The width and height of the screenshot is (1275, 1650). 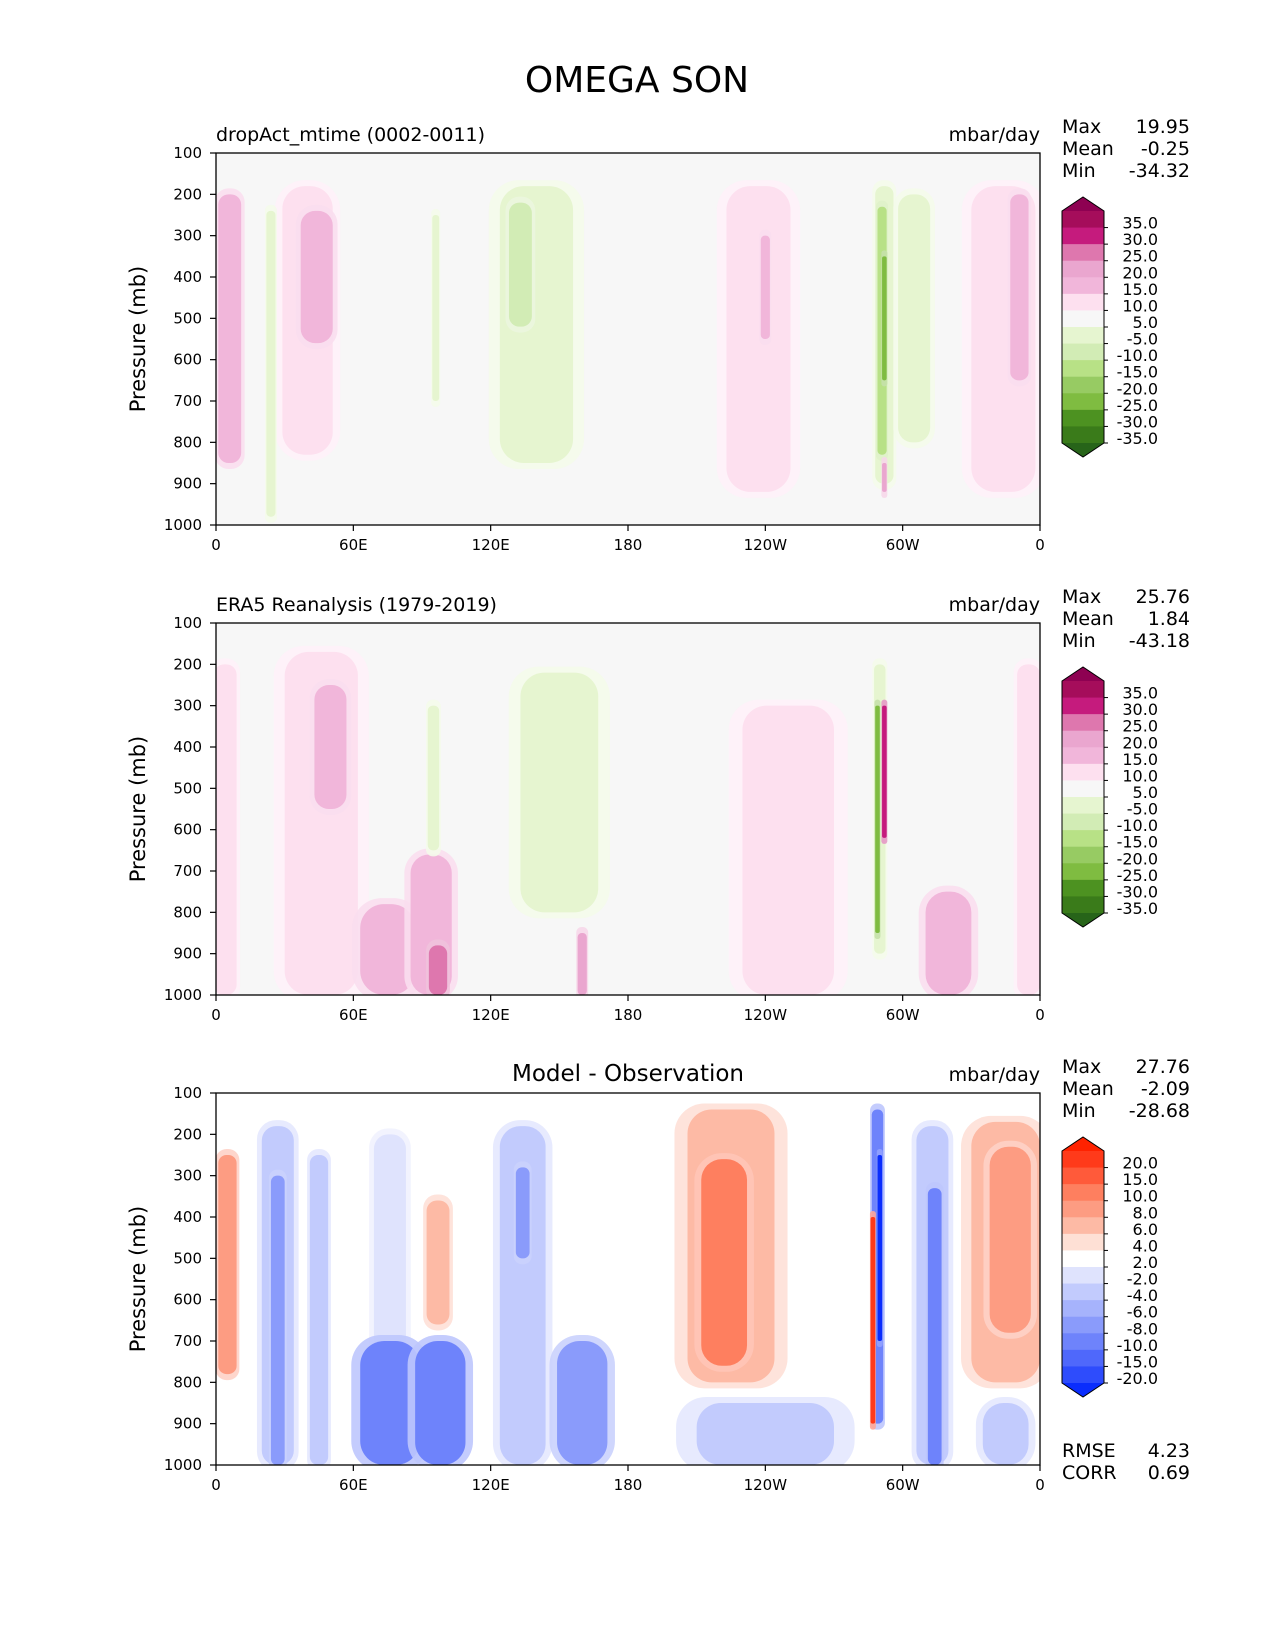 I want to click on colorbar-label: -5.0, so click(x=1142, y=809).